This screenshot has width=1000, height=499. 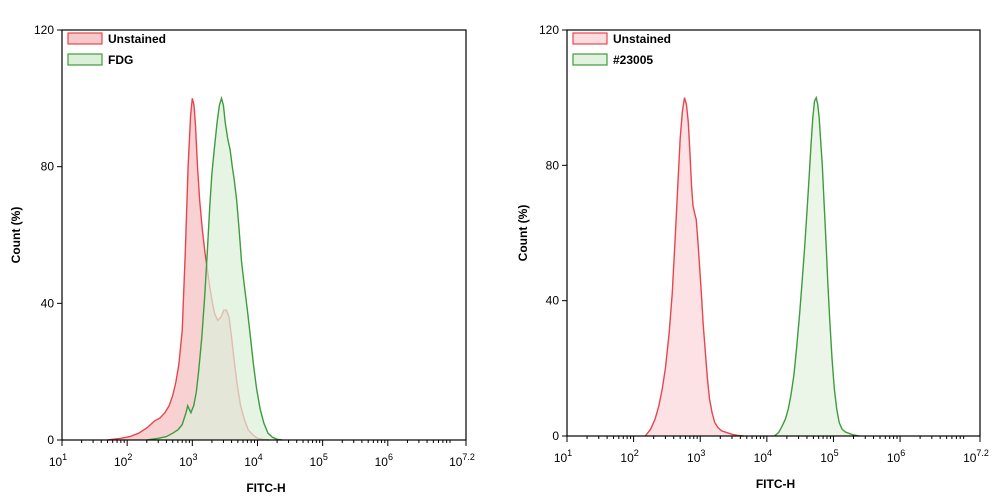 I want to click on legend-label-2: #23005, so click(x=633, y=60).